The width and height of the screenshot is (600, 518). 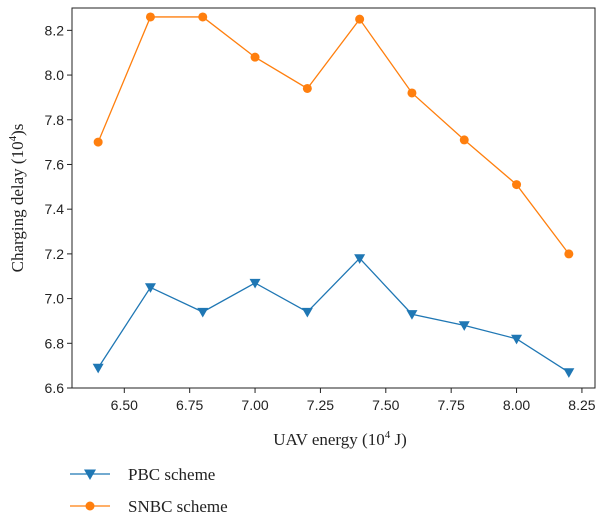 I want to click on y-tick-label: 6.6, so click(x=55, y=388).